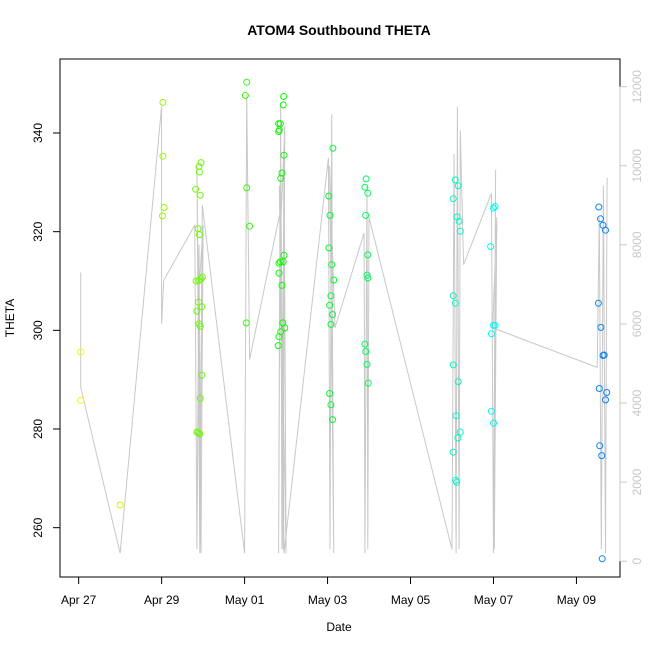  Describe the element at coordinates (46, 330) in the screenshot. I see `y-axis: 260 280 300 320 340` at that location.